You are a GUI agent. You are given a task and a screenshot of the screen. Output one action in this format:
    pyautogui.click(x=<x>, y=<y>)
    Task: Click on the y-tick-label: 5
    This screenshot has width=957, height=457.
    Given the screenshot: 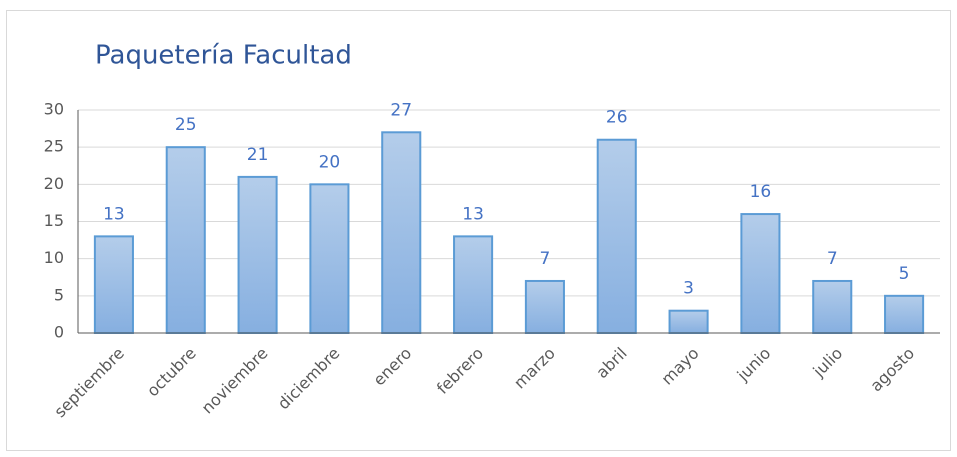 What is the action you would take?
    pyautogui.click(x=59, y=294)
    